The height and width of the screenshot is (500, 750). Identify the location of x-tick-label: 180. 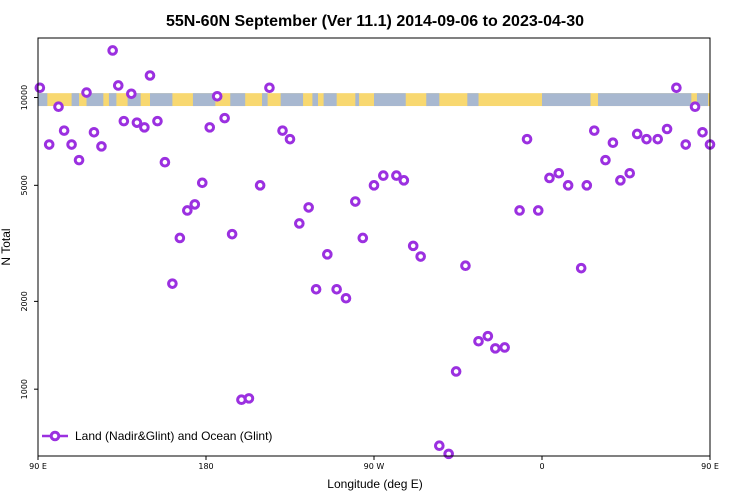
(205, 466).